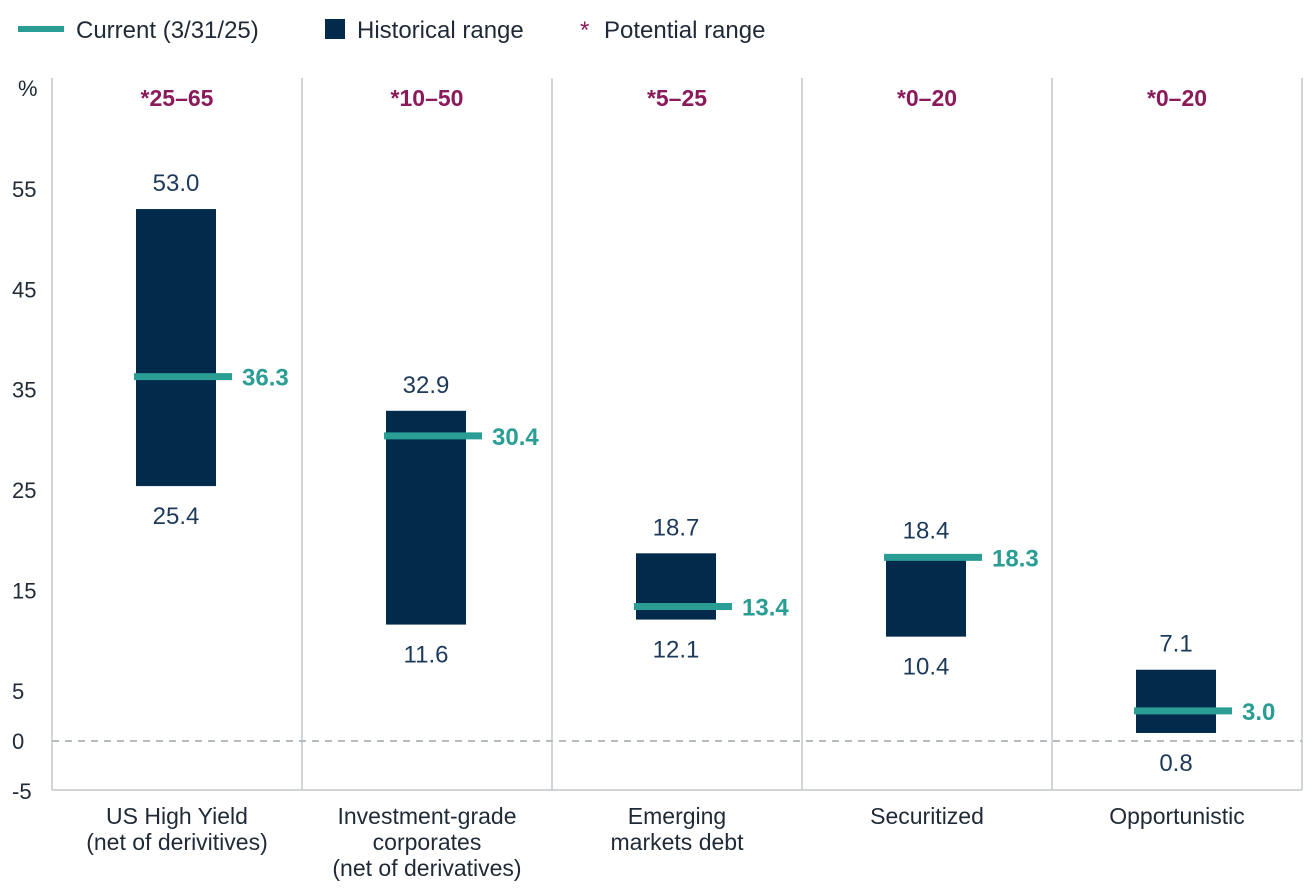 The height and width of the screenshot is (896, 1314). I want to click on legend-potential-marker: *, so click(584, 30).